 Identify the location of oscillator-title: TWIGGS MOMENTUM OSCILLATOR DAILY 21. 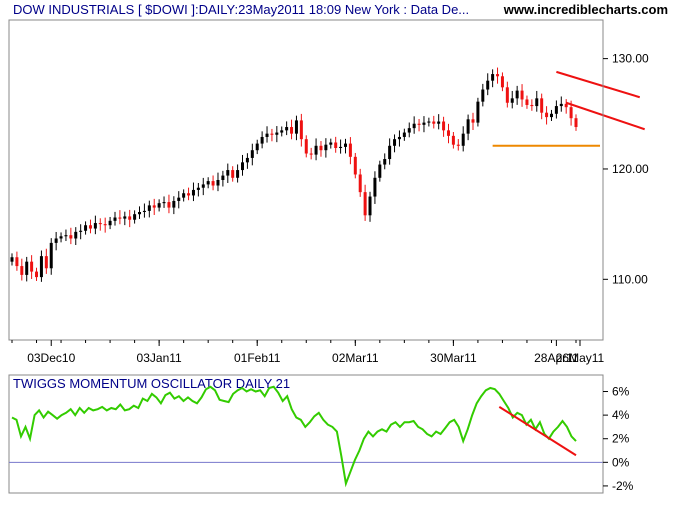
(151, 383).